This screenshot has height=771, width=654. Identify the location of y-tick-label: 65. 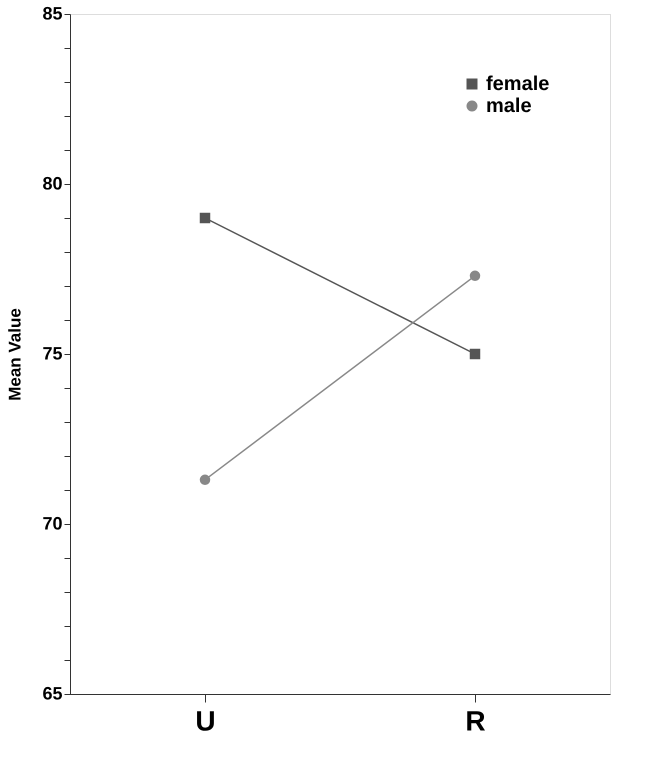
(52, 694).